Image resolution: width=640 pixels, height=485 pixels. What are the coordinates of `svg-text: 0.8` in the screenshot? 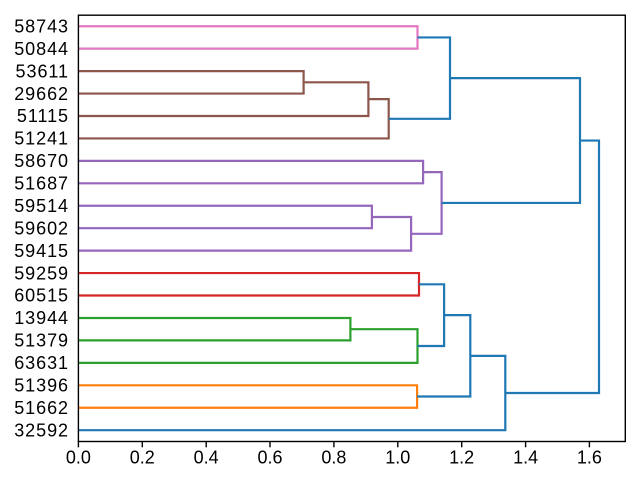 It's located at (333, 458).